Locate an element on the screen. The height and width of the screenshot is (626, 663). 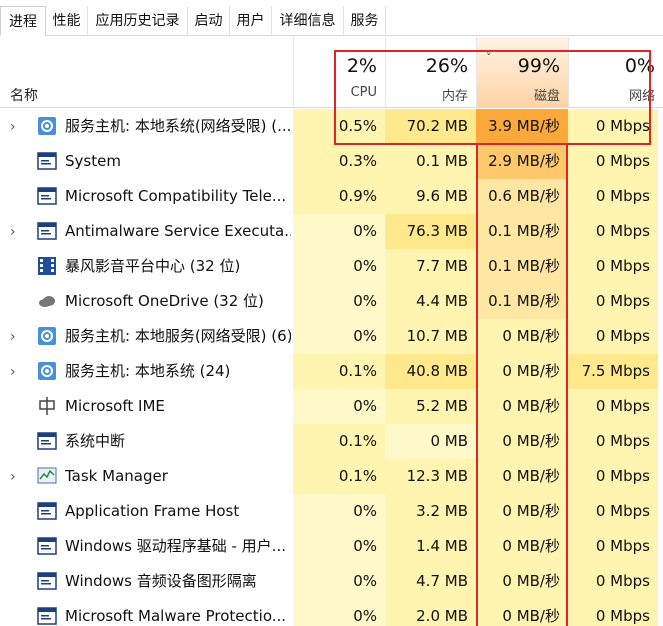
disk-cell: 0.6 MB/秒 is located at coordinates (522, 196).